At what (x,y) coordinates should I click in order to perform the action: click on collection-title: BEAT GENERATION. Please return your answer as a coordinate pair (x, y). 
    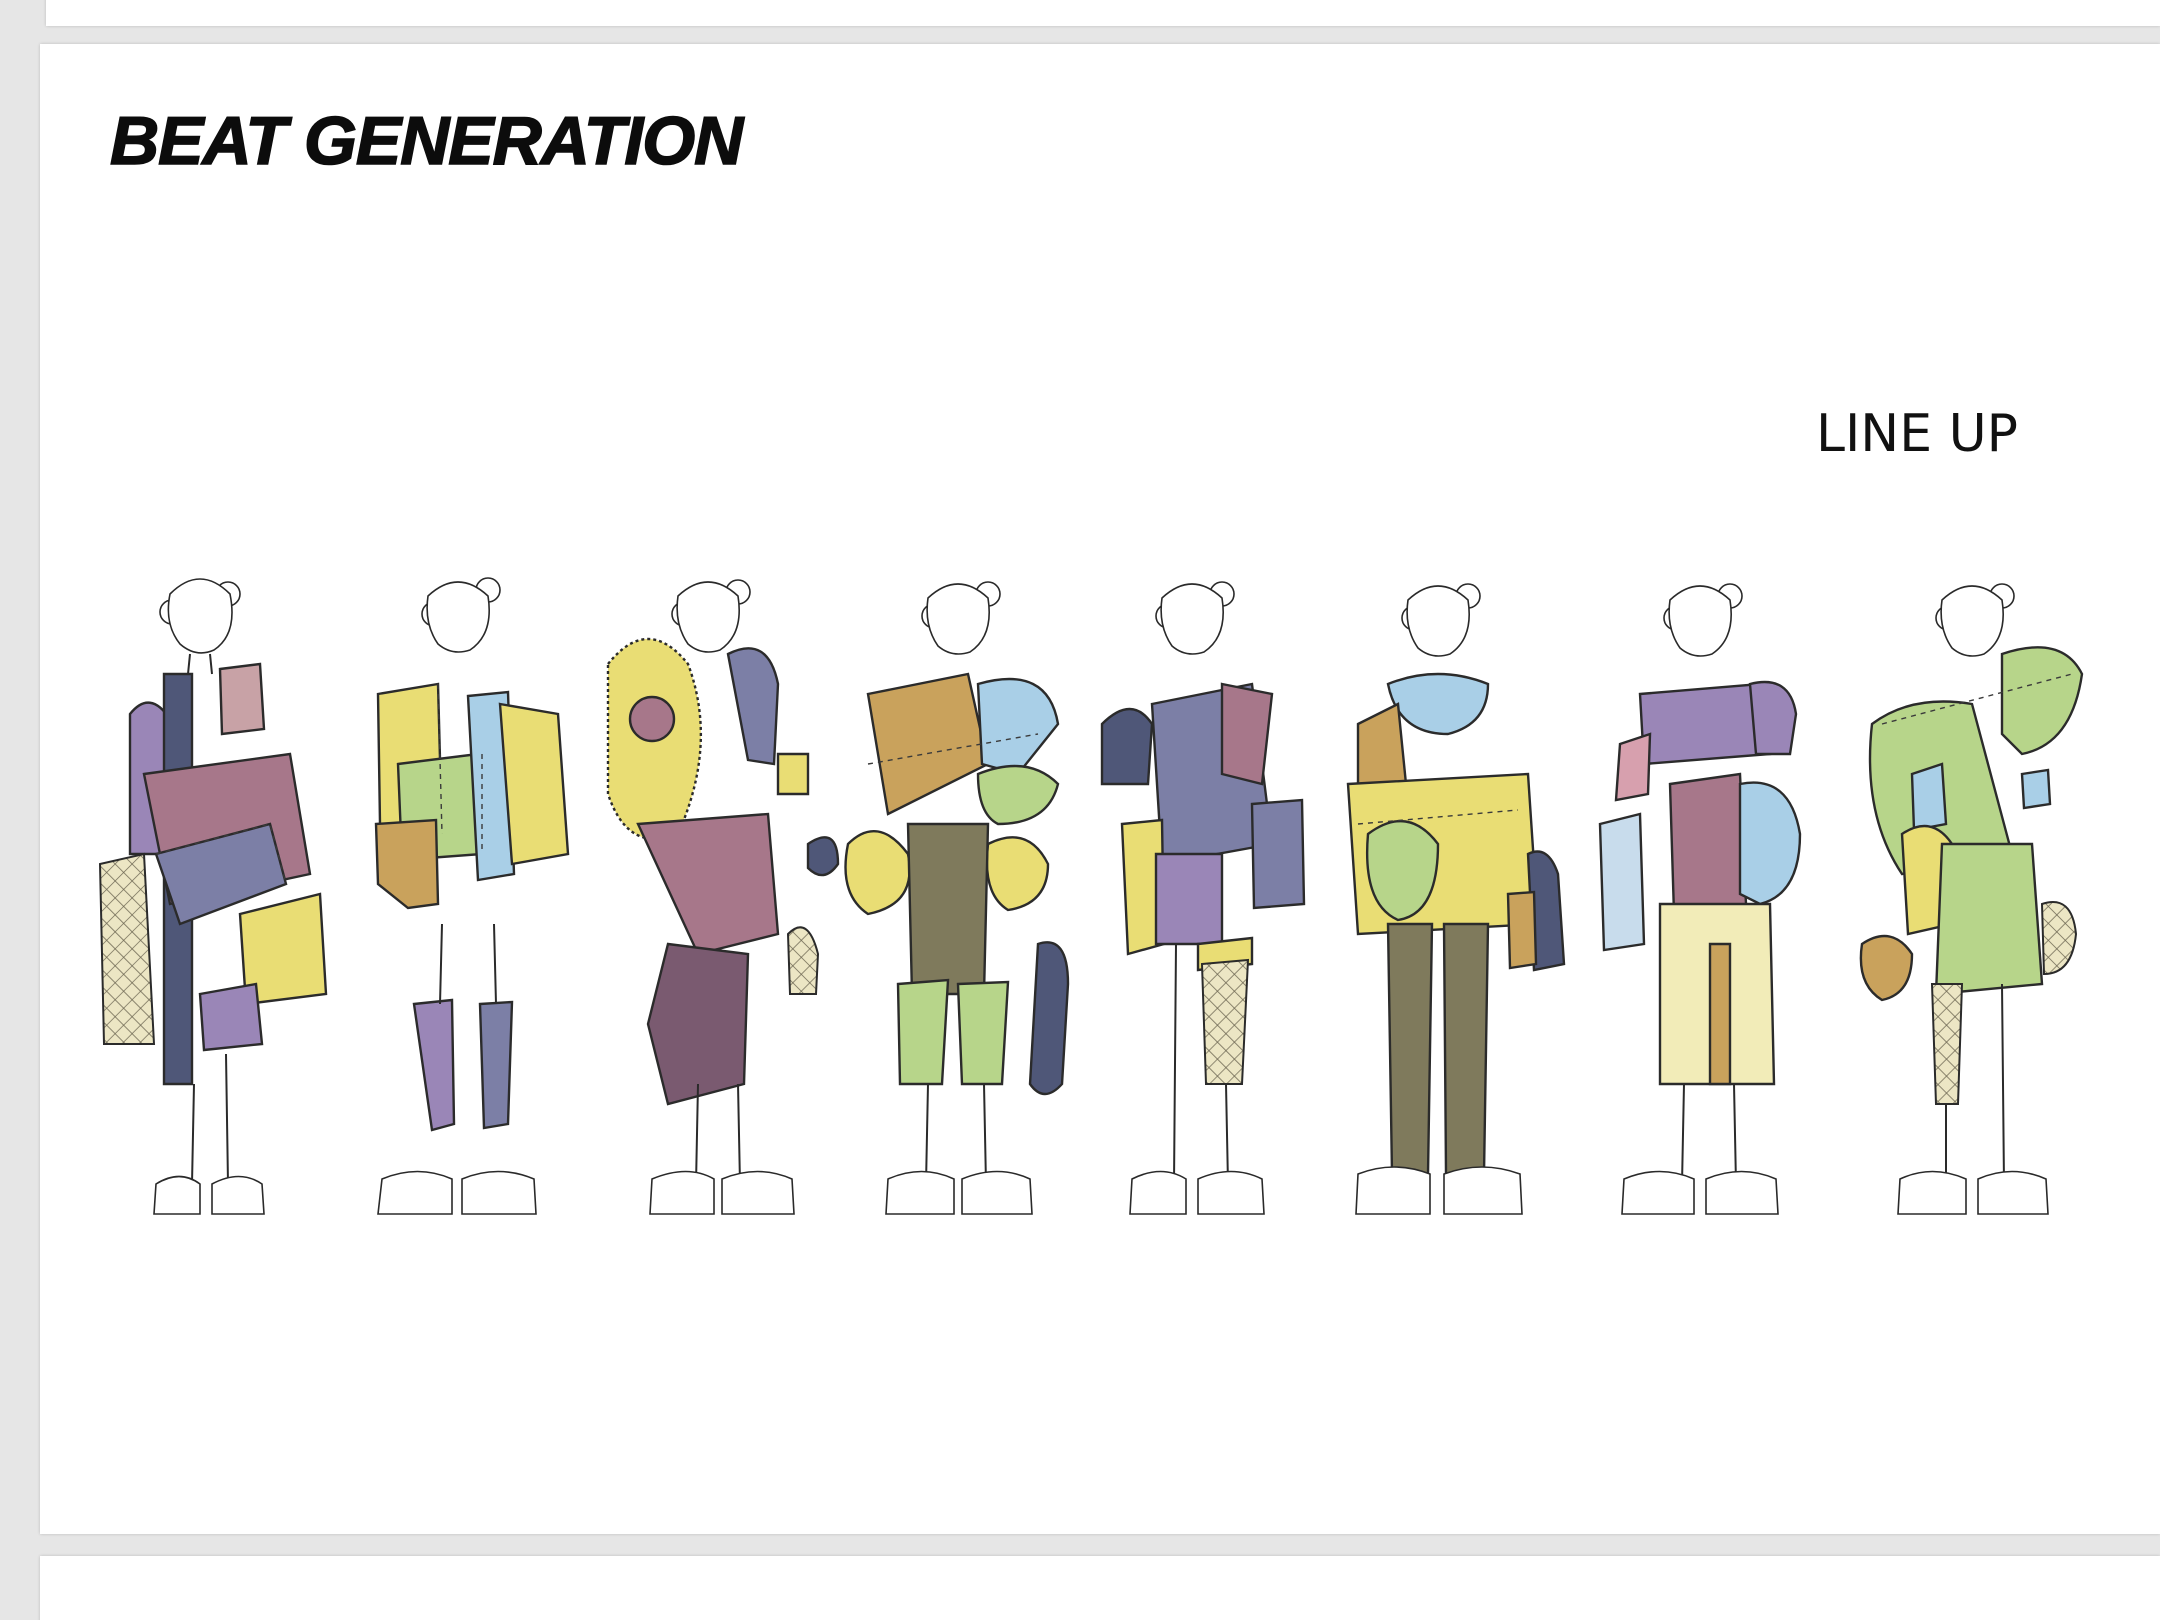
    Looking at the image, I should click on (426, 141).